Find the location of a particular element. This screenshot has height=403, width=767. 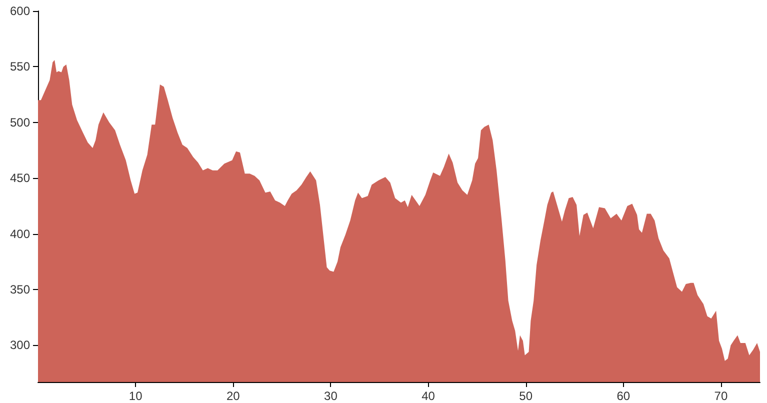

y-tick-label: 500 is located at coordinates (20, 122).